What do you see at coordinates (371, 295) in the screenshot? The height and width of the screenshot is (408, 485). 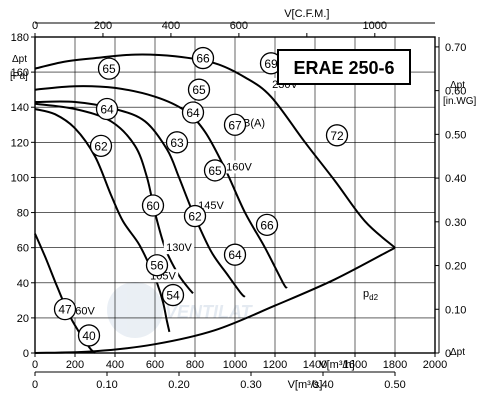 I see `pd2-label: pd2` at bounding box center [371, 295].